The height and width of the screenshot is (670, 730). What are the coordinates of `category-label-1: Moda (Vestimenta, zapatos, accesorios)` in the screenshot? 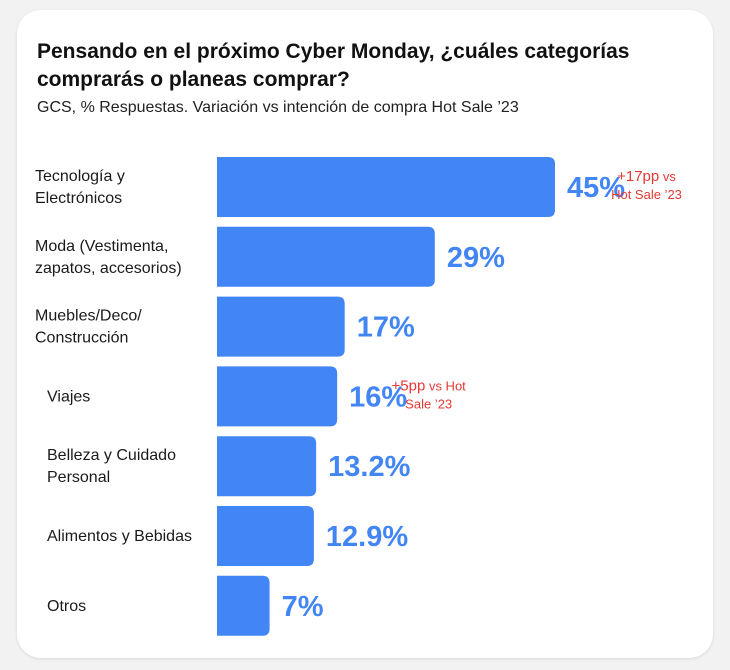 It's located at (108, 257).